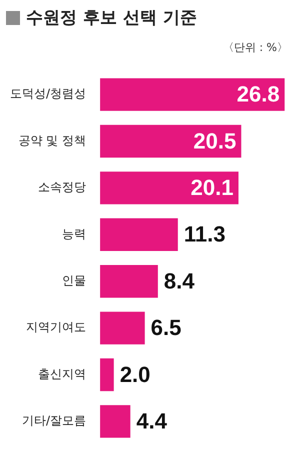 The image size is (300, 461). What do you see at coordinates (54, 421) in the screenshot?
I see `y-tick-label: 기타/잘모름` at bounding box center [54, 421].